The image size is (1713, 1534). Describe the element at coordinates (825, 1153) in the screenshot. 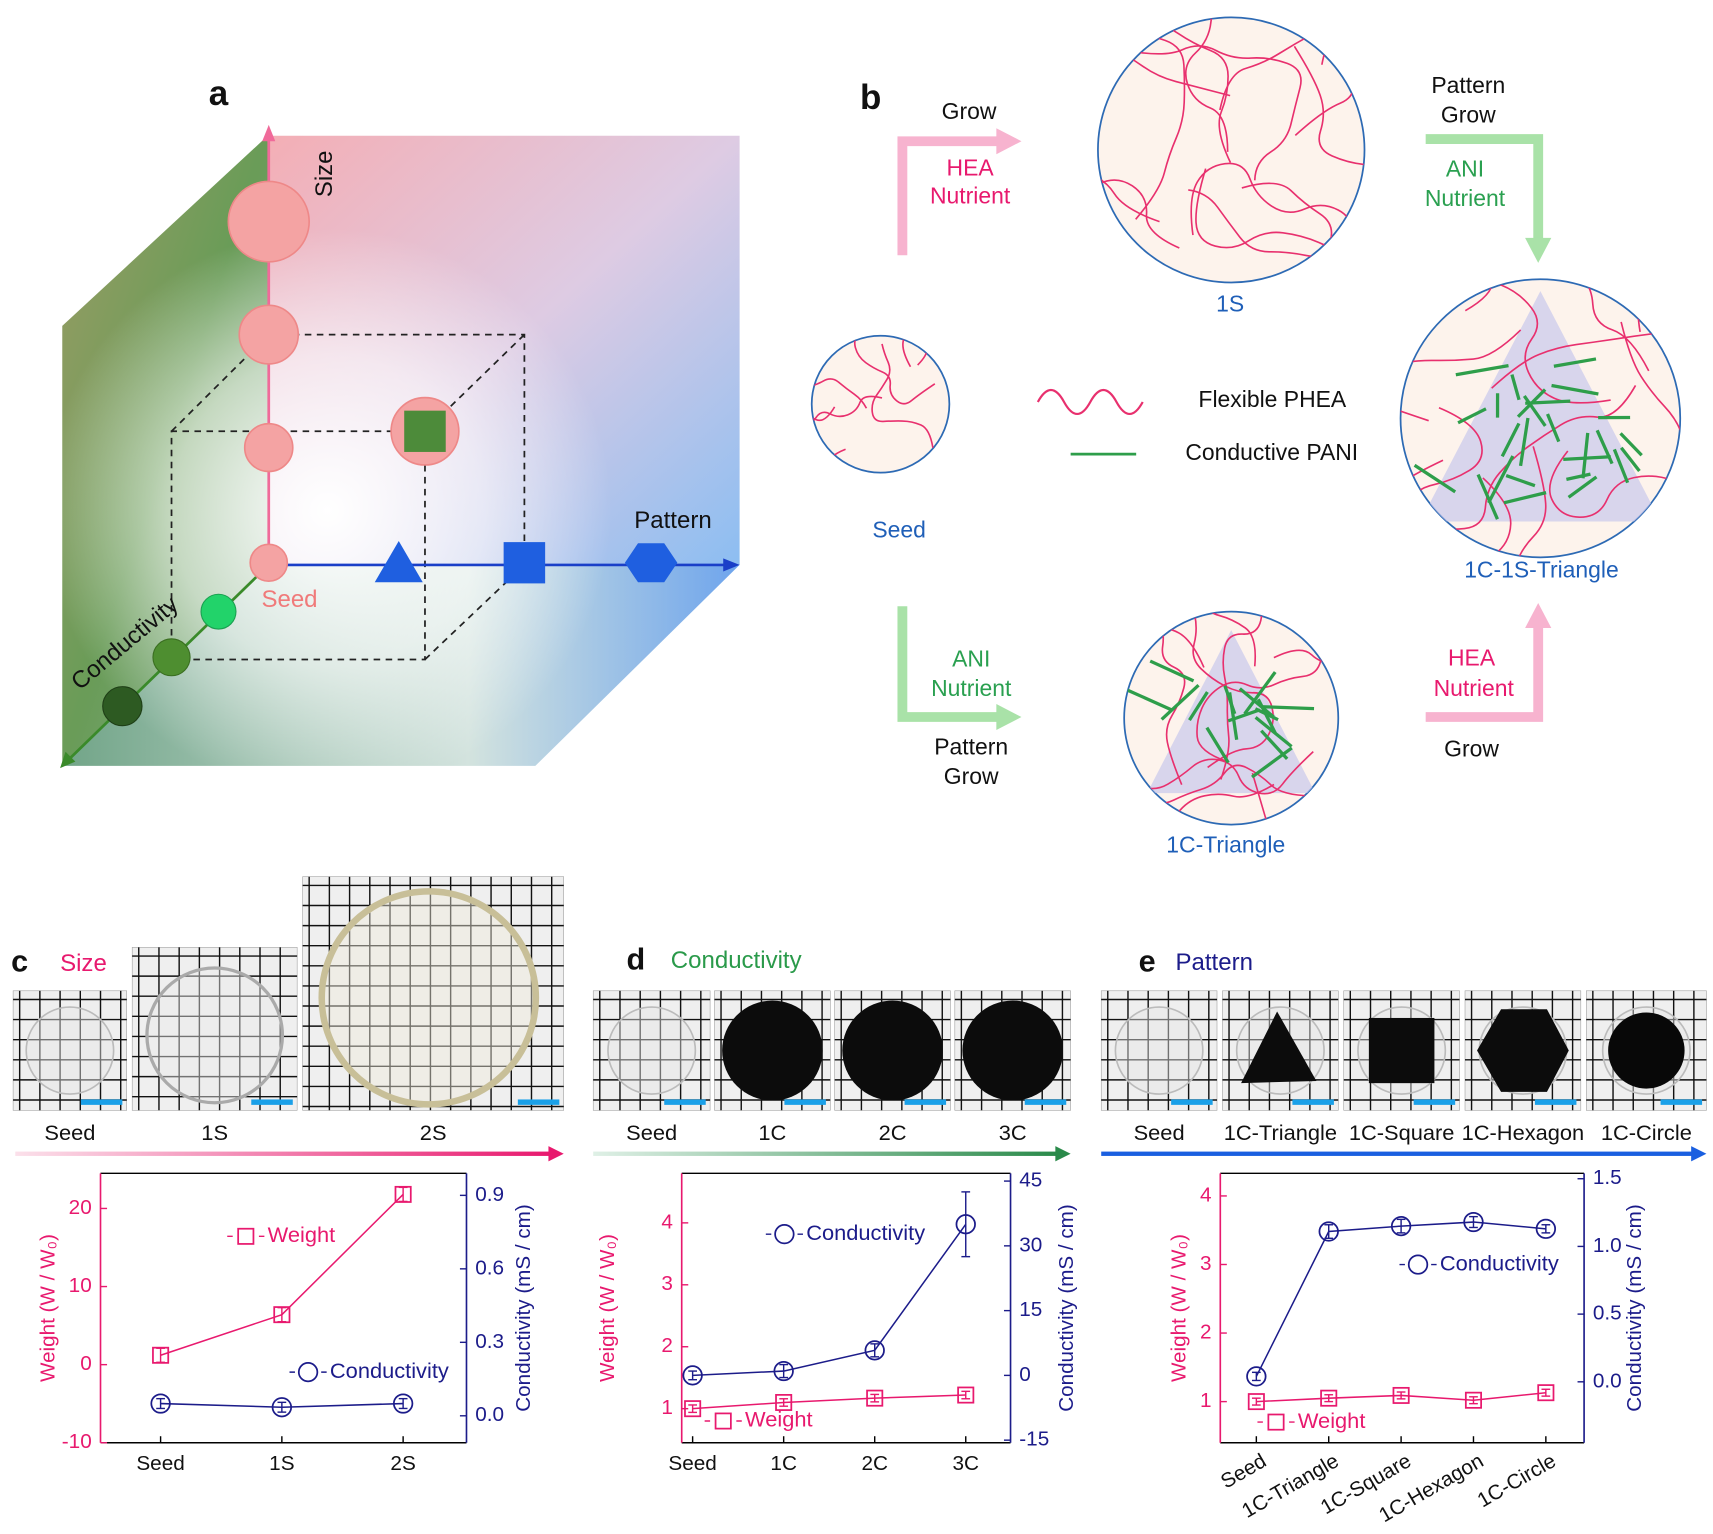

I see `gradient-arrow` at that location.